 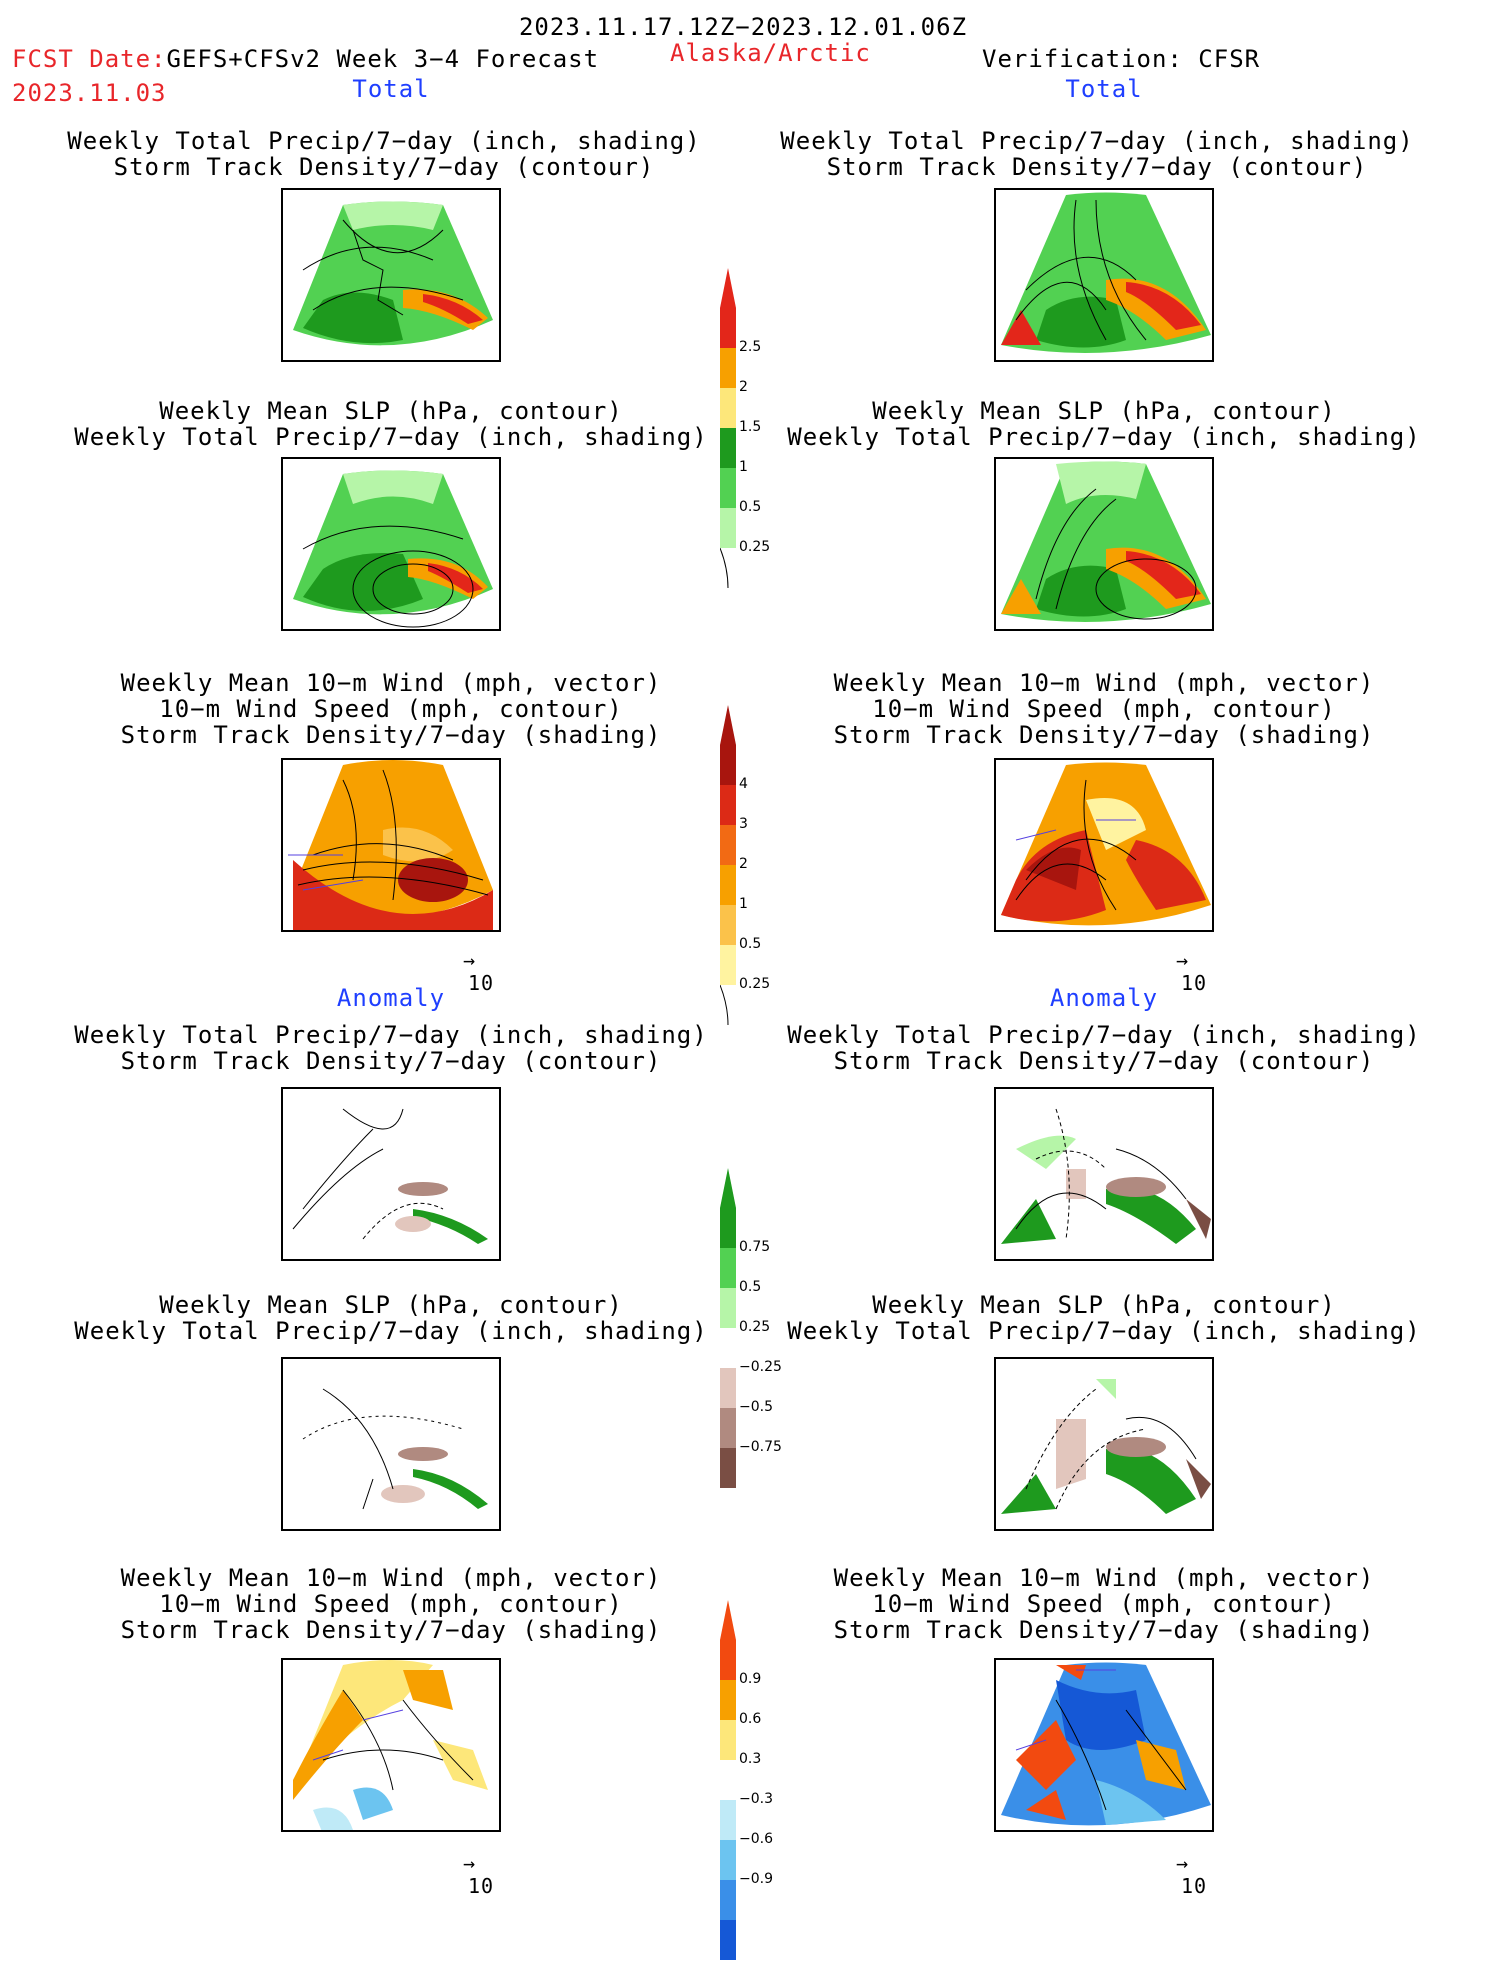 What do you see at coordinates (750, 347) in the screenshot?
I see `colorbar-tick-label: 2.5` at bounding box center [750, 347].